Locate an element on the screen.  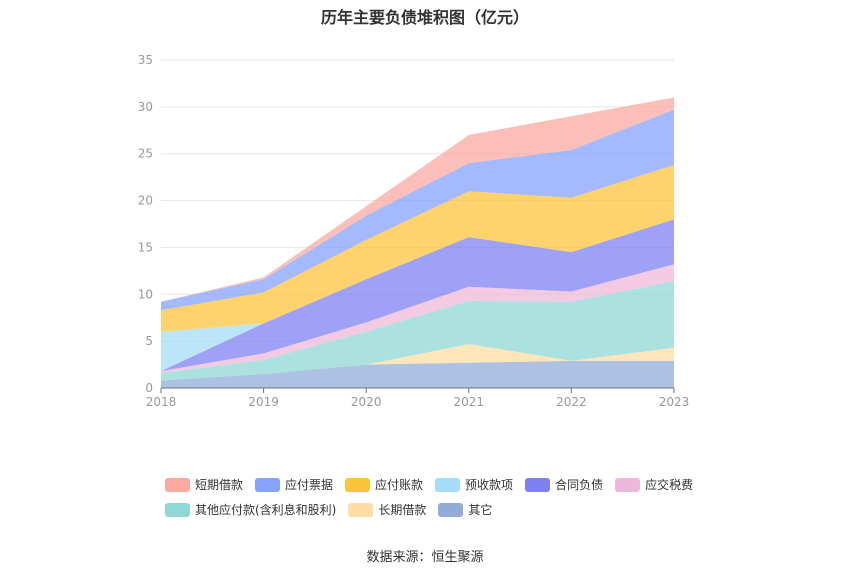
legend-item: 其它 is located at coordinates (465, 509).